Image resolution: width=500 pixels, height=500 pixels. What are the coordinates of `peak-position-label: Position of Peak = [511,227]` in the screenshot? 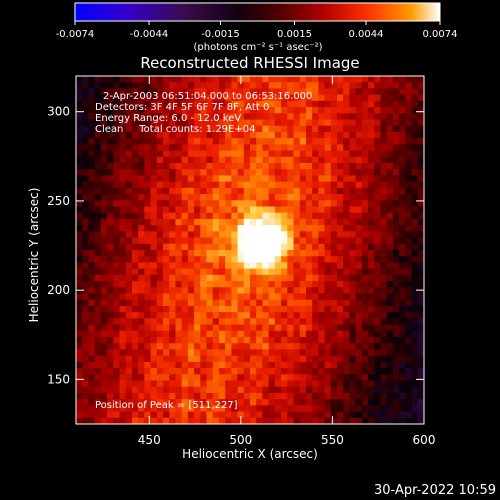 It's located at (166, 405).